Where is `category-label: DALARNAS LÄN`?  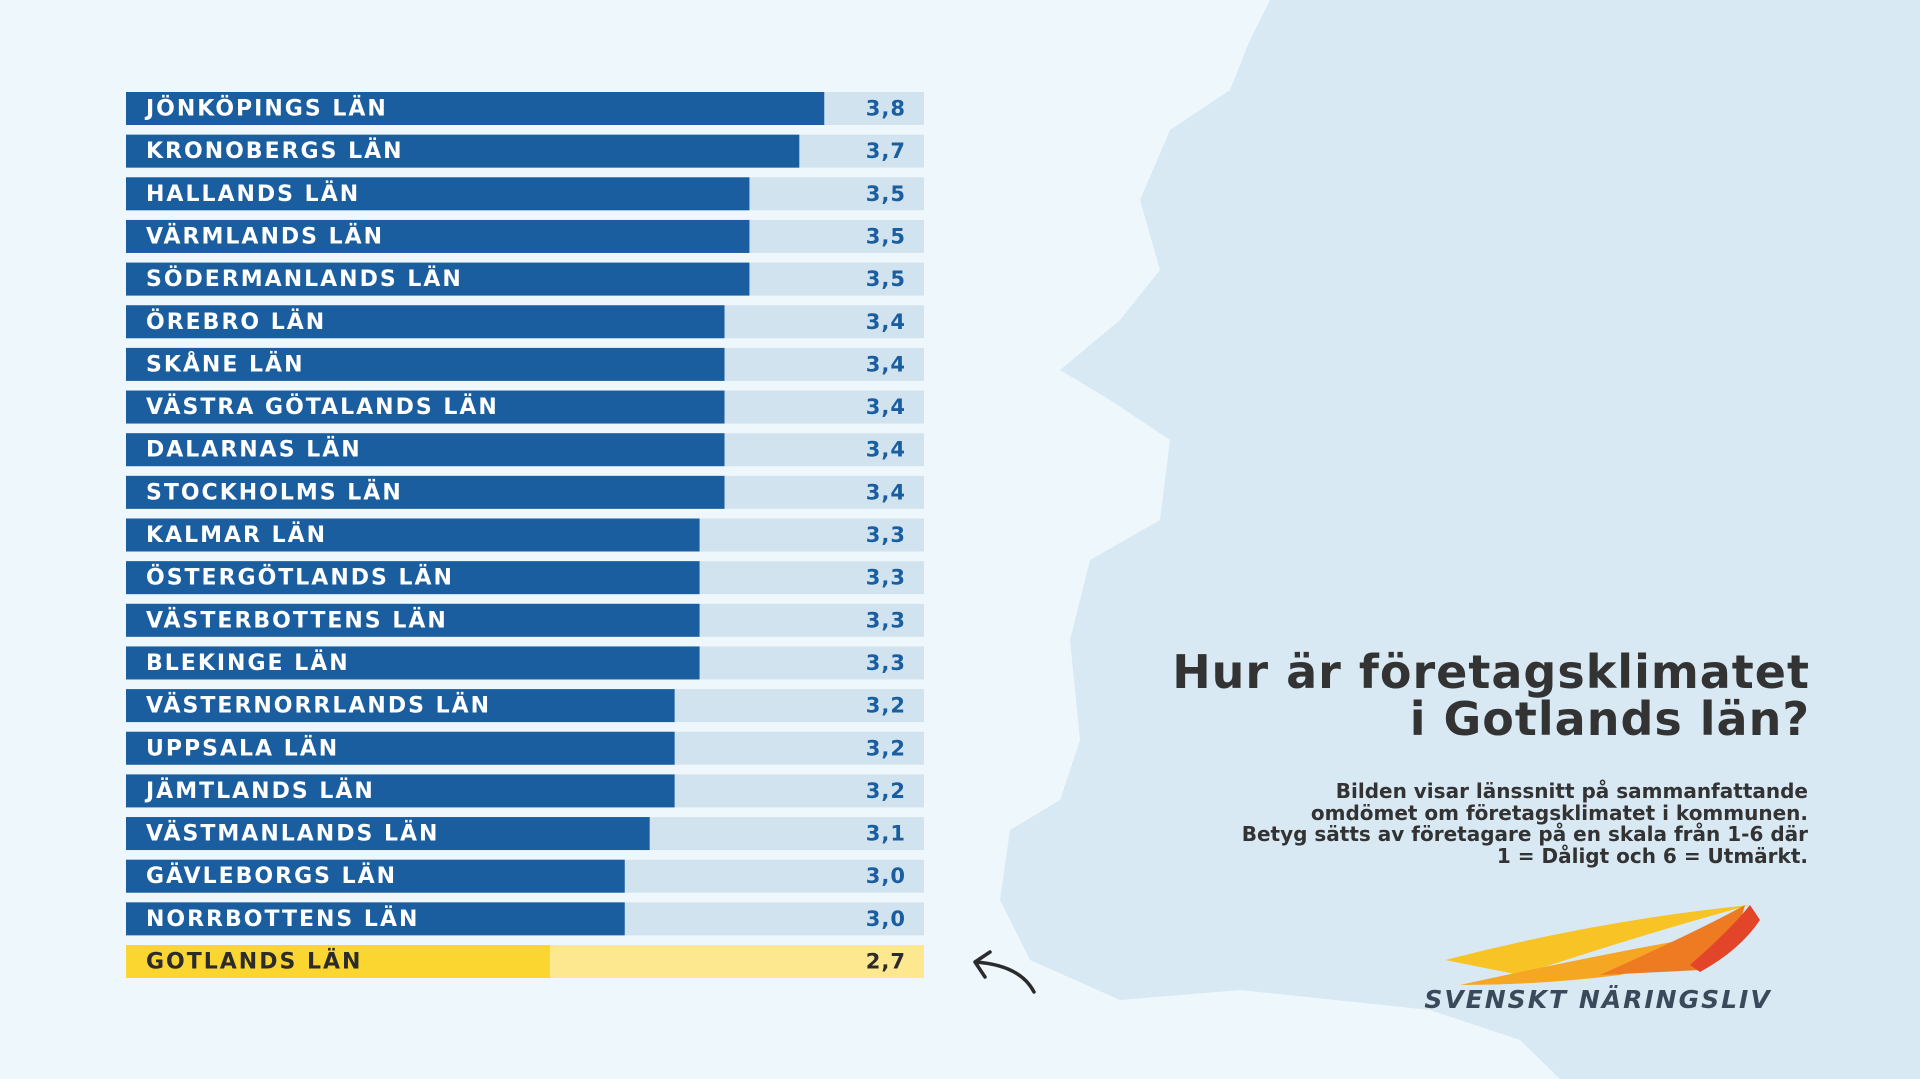 category-label: DALARNAS LÄN is located at coordinates (254, 450).